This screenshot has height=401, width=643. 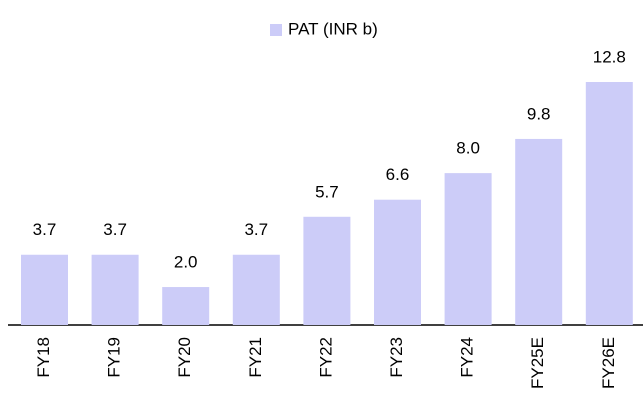 What do you see at coordinates (276, 30) in the screenshot?
I see `legend-swatch` at bounding box center [276, 30].